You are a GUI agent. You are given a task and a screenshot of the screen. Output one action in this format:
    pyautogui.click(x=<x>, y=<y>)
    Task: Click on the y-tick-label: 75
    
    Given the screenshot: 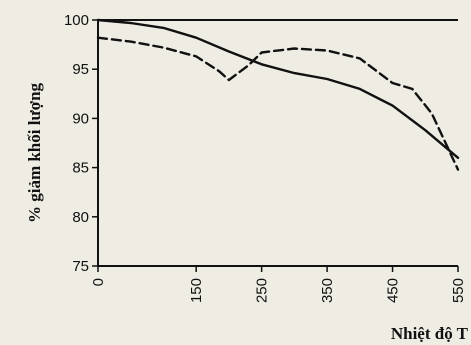 What is the action you would take?
    pyautogui.click(x=80, y=266)
    